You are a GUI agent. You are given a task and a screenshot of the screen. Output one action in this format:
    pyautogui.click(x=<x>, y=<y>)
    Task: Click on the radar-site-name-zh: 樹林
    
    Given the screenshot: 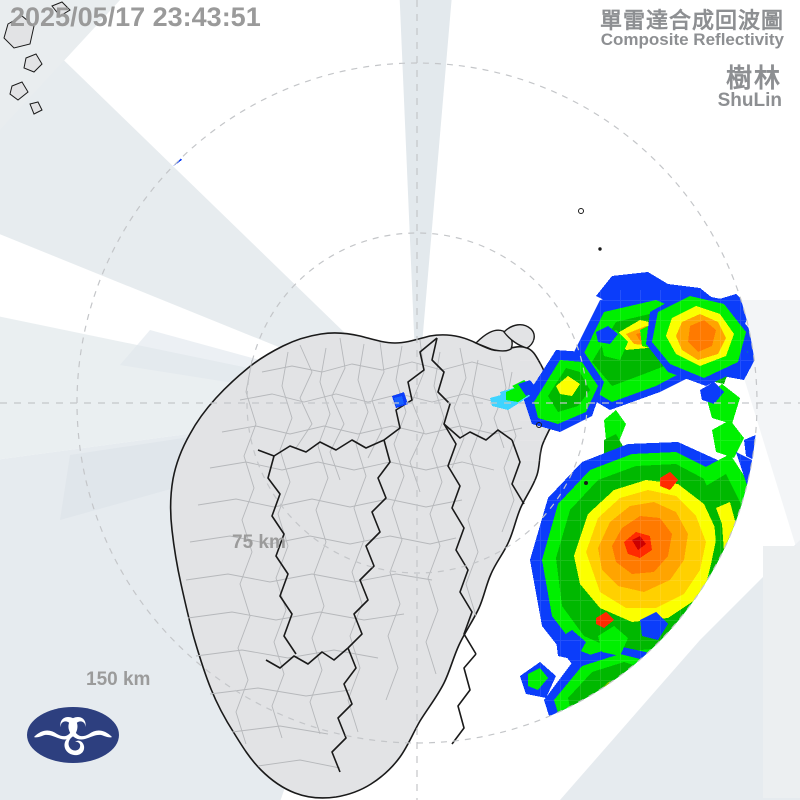 What is the action you would take?
    pyautogui.click(x=753, y=78)
    